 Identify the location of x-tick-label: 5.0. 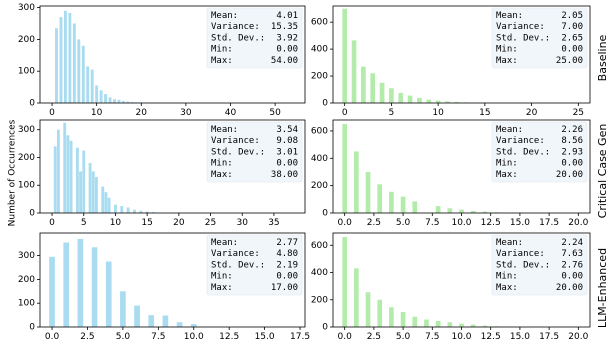
(403, 337).